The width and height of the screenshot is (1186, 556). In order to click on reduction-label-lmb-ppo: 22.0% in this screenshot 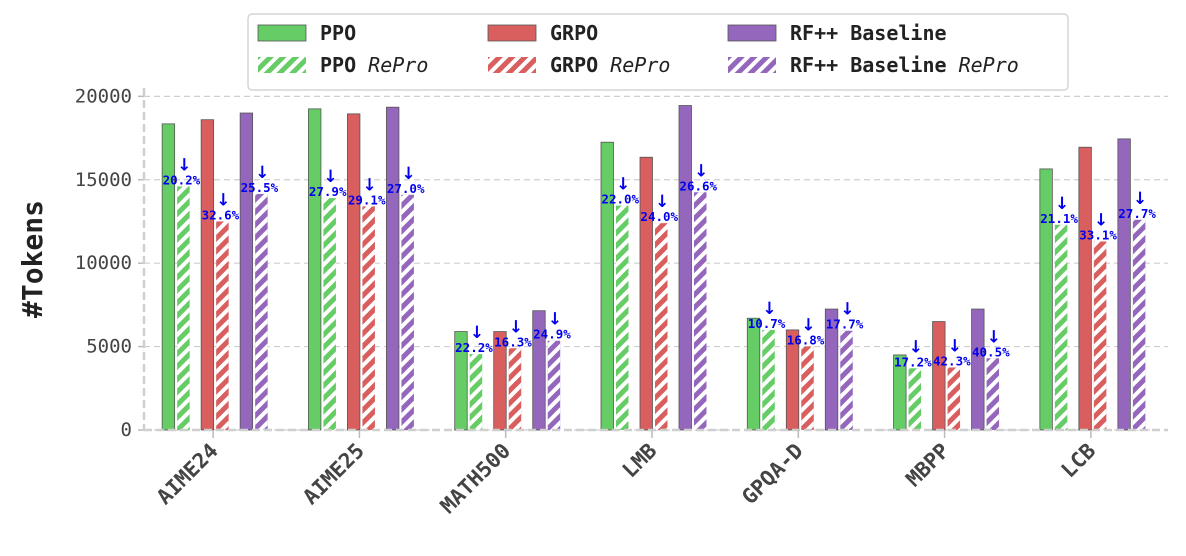, I will do `click(620, 199)`.